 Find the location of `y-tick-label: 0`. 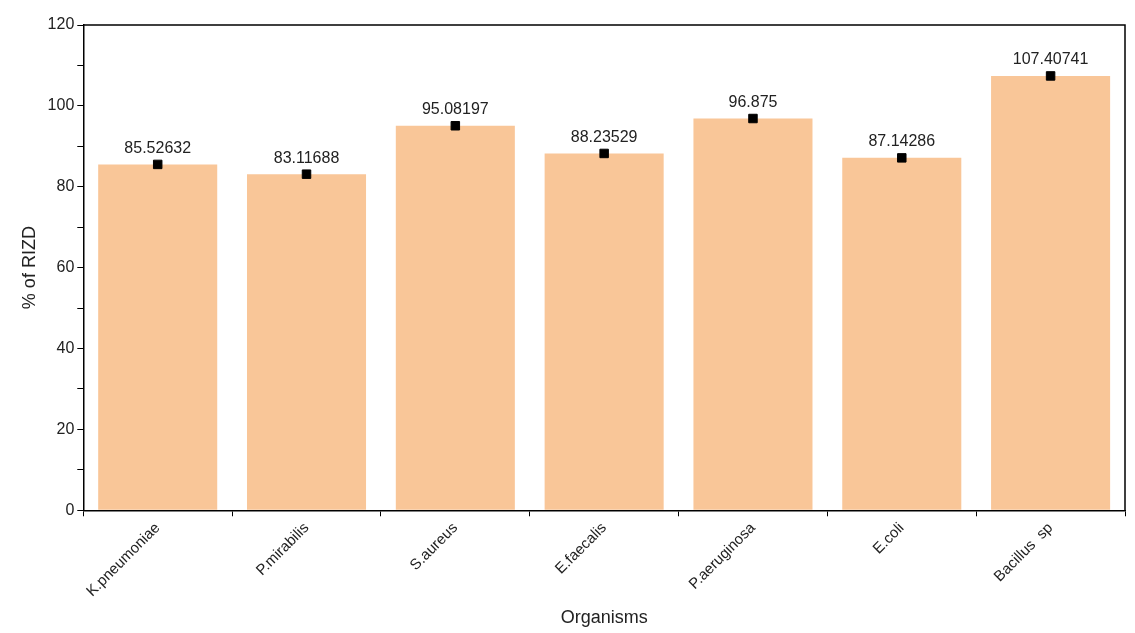

y-tick-label: 0 is located at coordinates (70, 509).